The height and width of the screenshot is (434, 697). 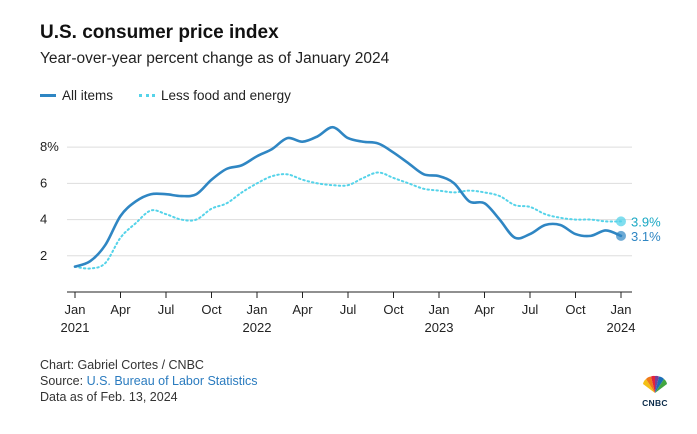 I want to click on end-label-layer: 3.9%3.1%, so click(x=638, y=229).